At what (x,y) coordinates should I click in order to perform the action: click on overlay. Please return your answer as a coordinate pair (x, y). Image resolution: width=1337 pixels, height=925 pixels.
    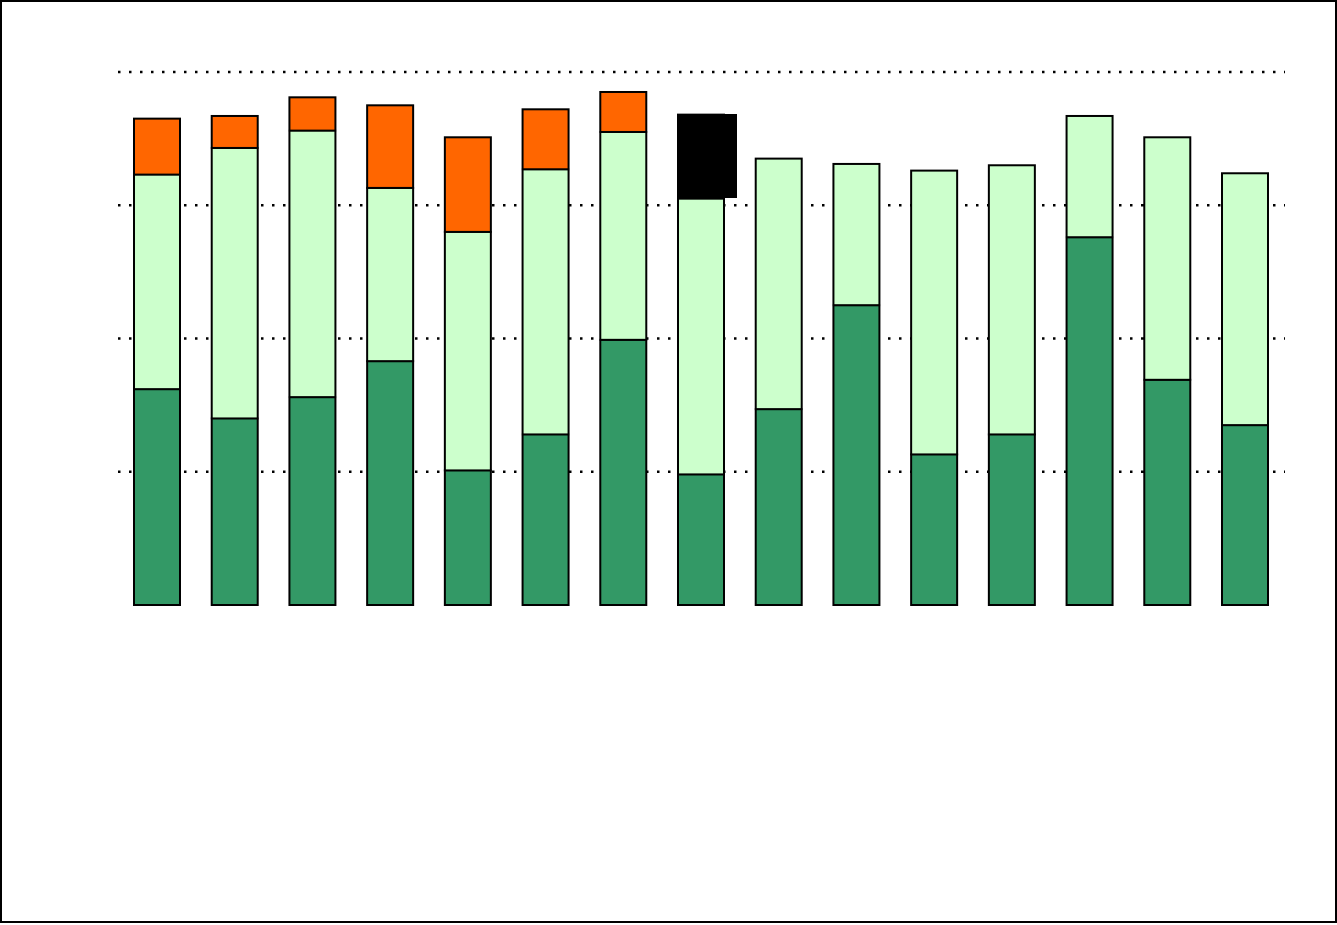
    Looking at the image, I should click on (707, 156).